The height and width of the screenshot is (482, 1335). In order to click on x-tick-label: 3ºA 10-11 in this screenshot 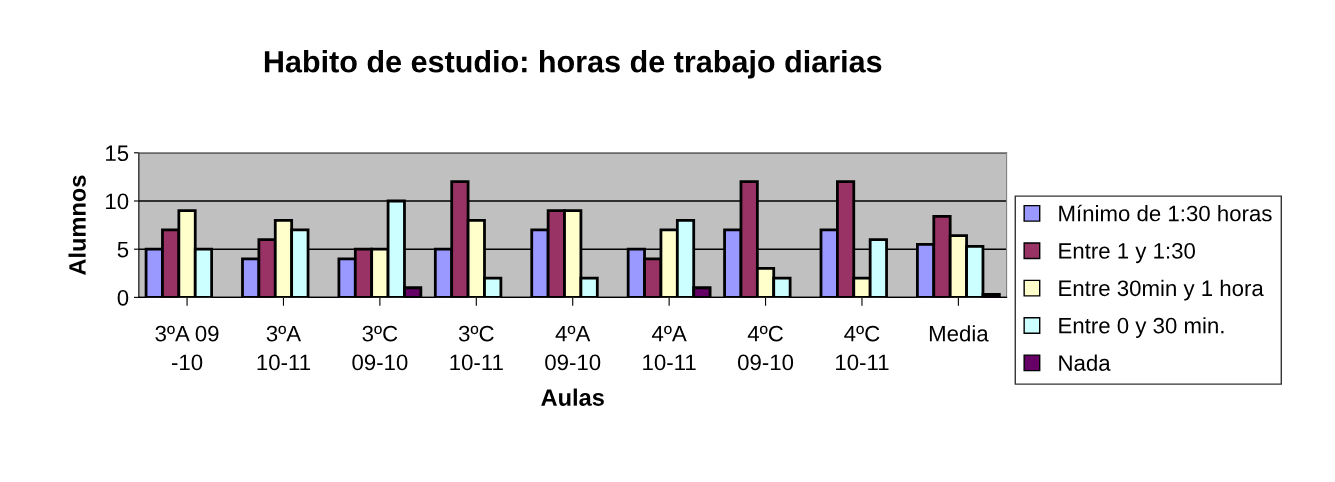, I will do `click(283, 348)`.